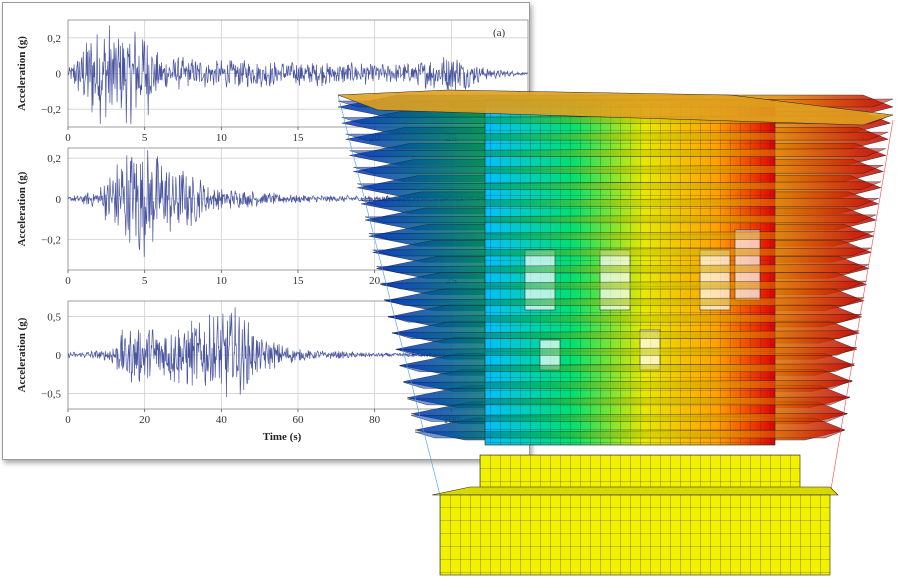  Describe the element at coordinates (615, 107) in the screenshot. I see `roof` at that location.